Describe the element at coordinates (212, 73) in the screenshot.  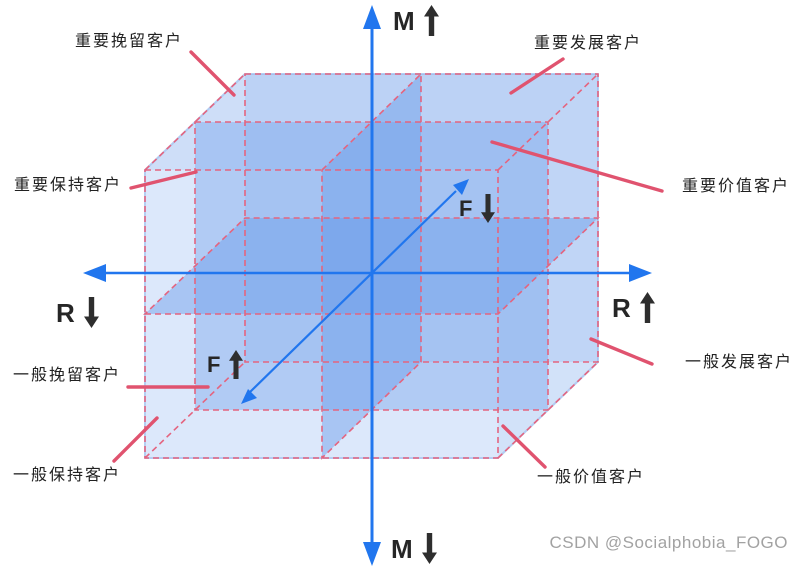
I see `pointer-important-retain` at that location.